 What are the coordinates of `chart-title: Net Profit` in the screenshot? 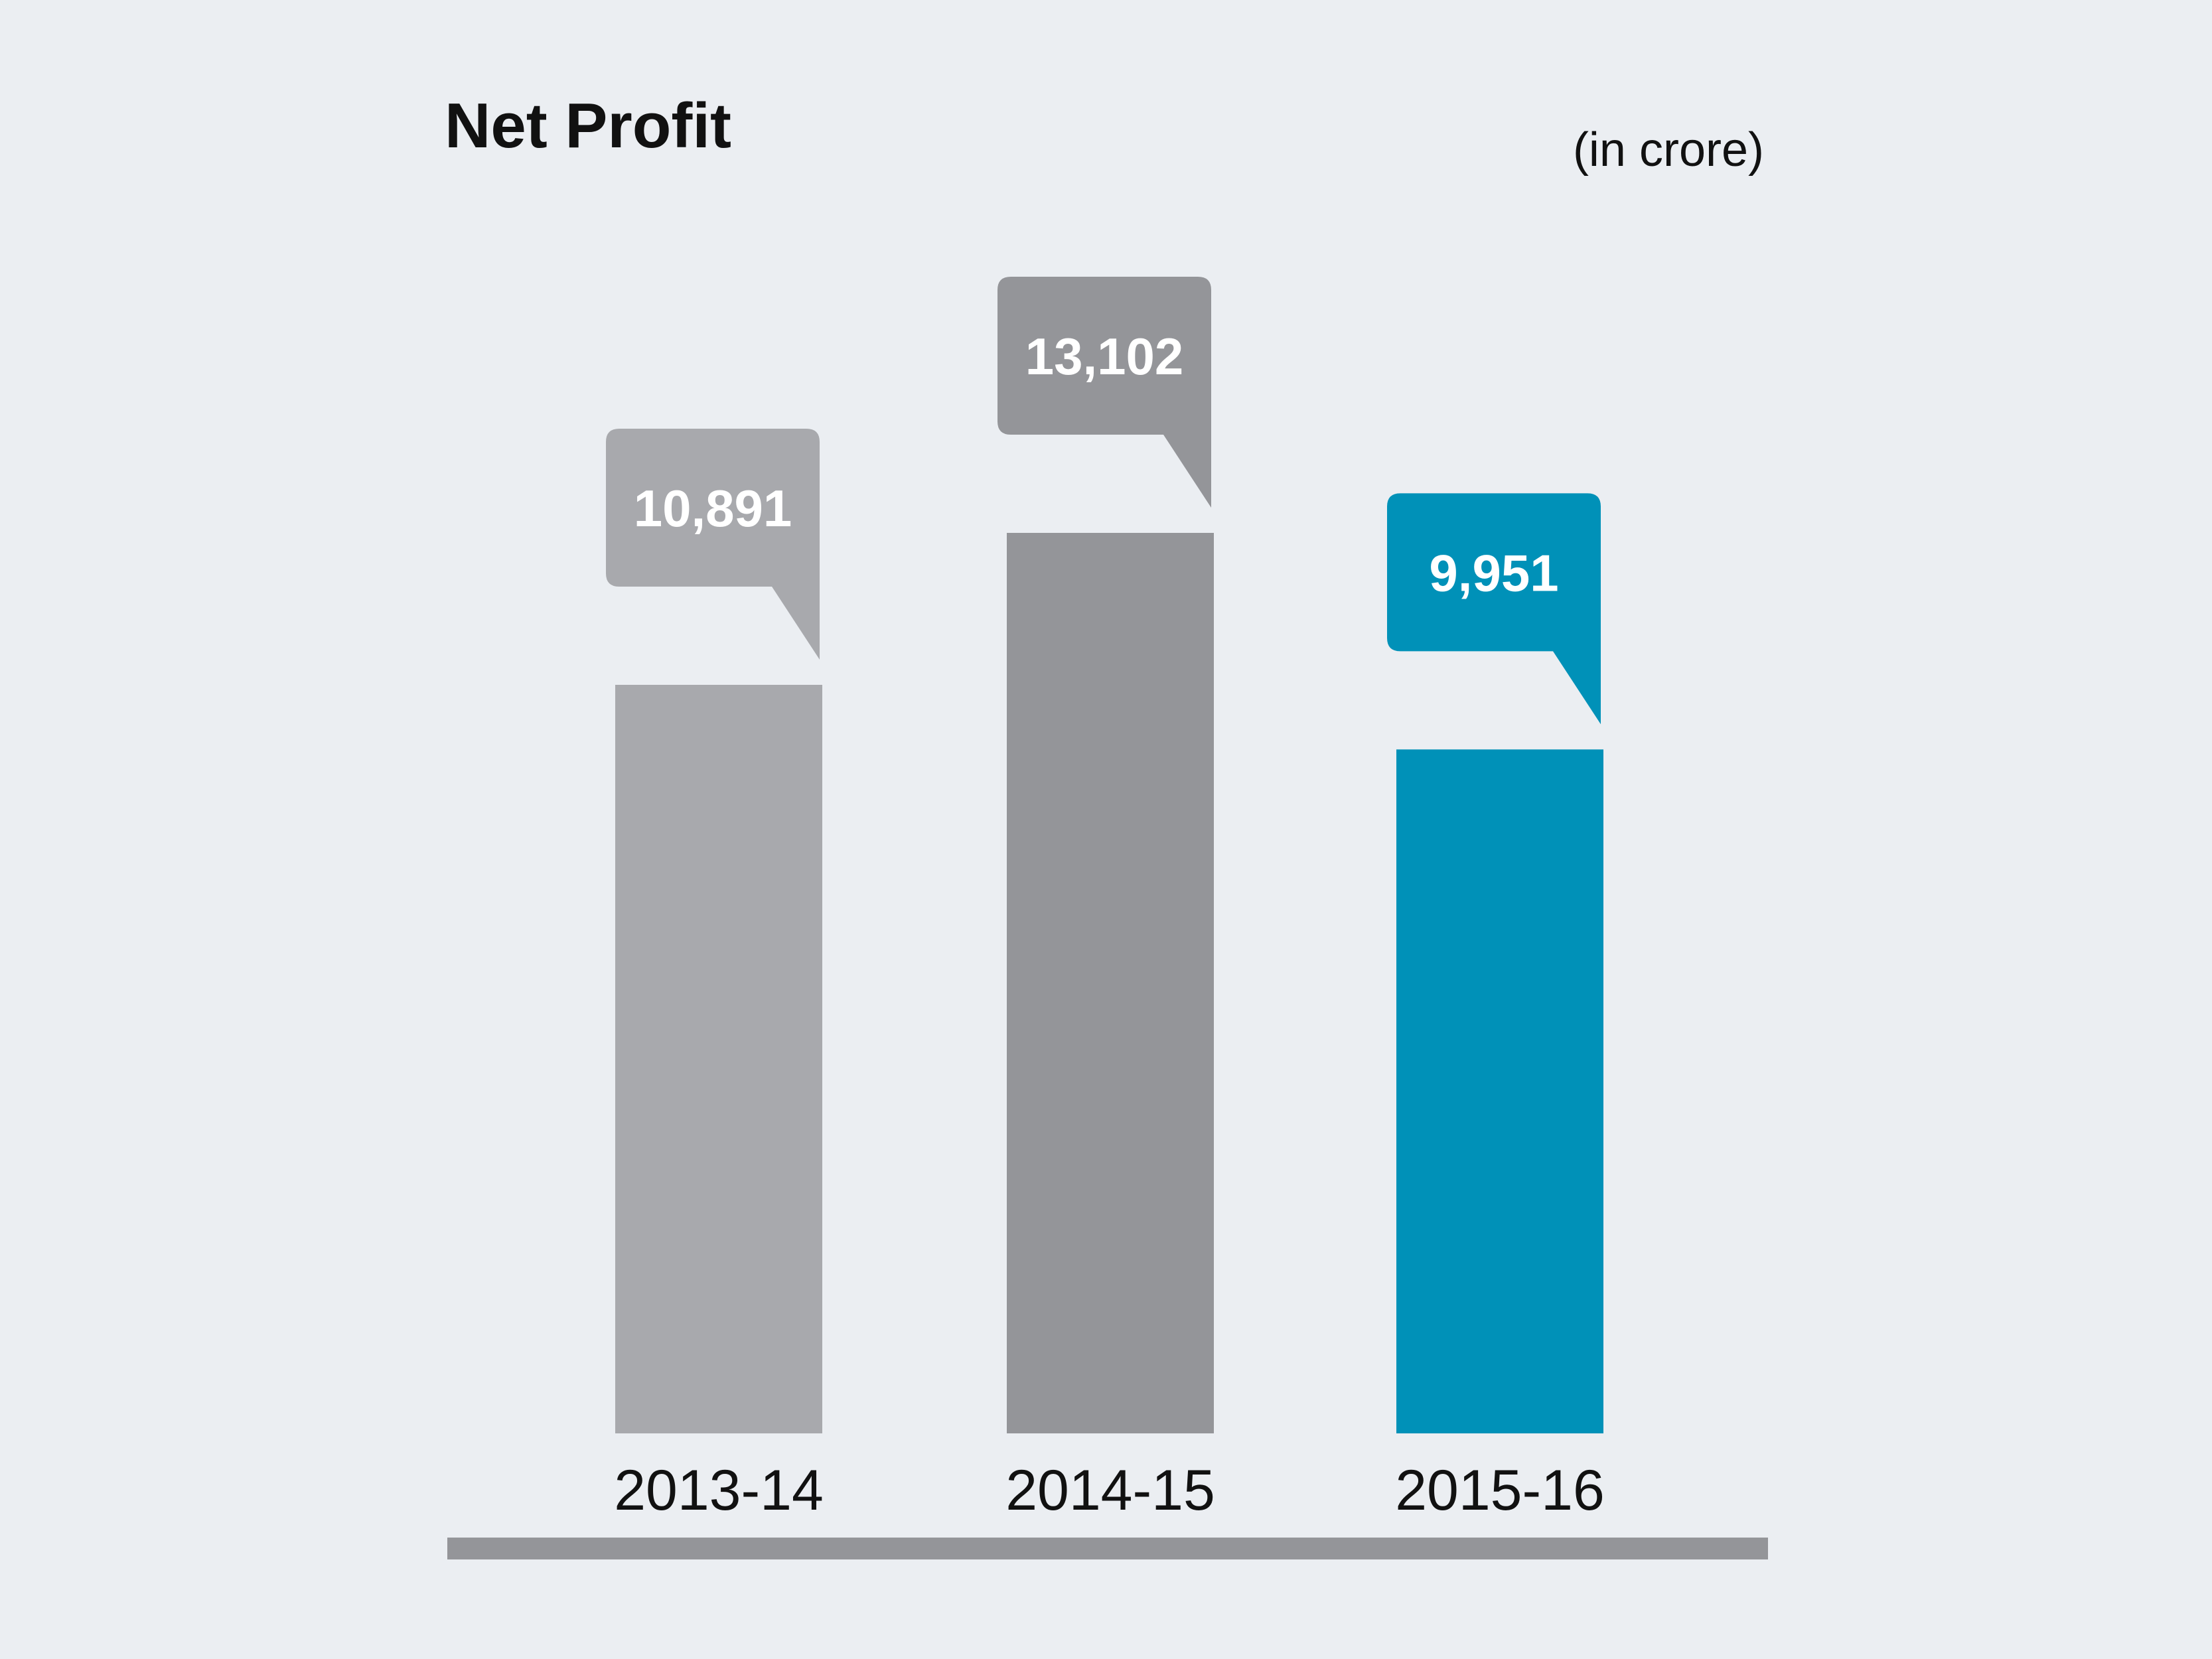 It's located at (588, 125).